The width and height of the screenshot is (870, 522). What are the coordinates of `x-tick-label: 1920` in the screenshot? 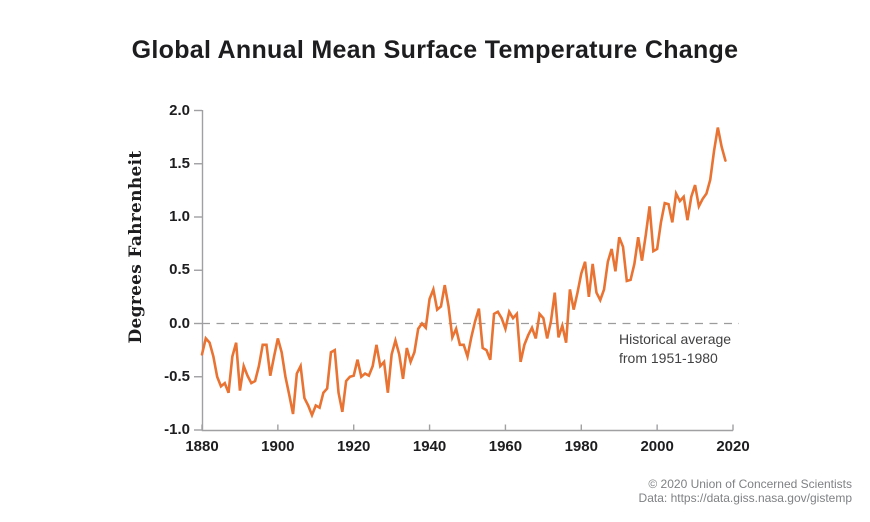 It's located at (354, 446).